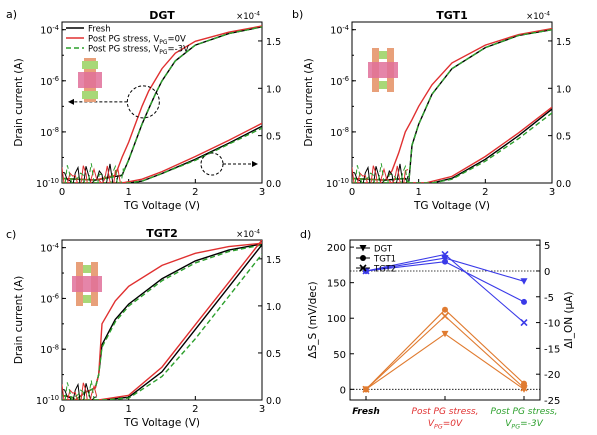 The height and width of the screenshot is (435, 597). I want to click on panel-title: DGT, so click(162, 15).